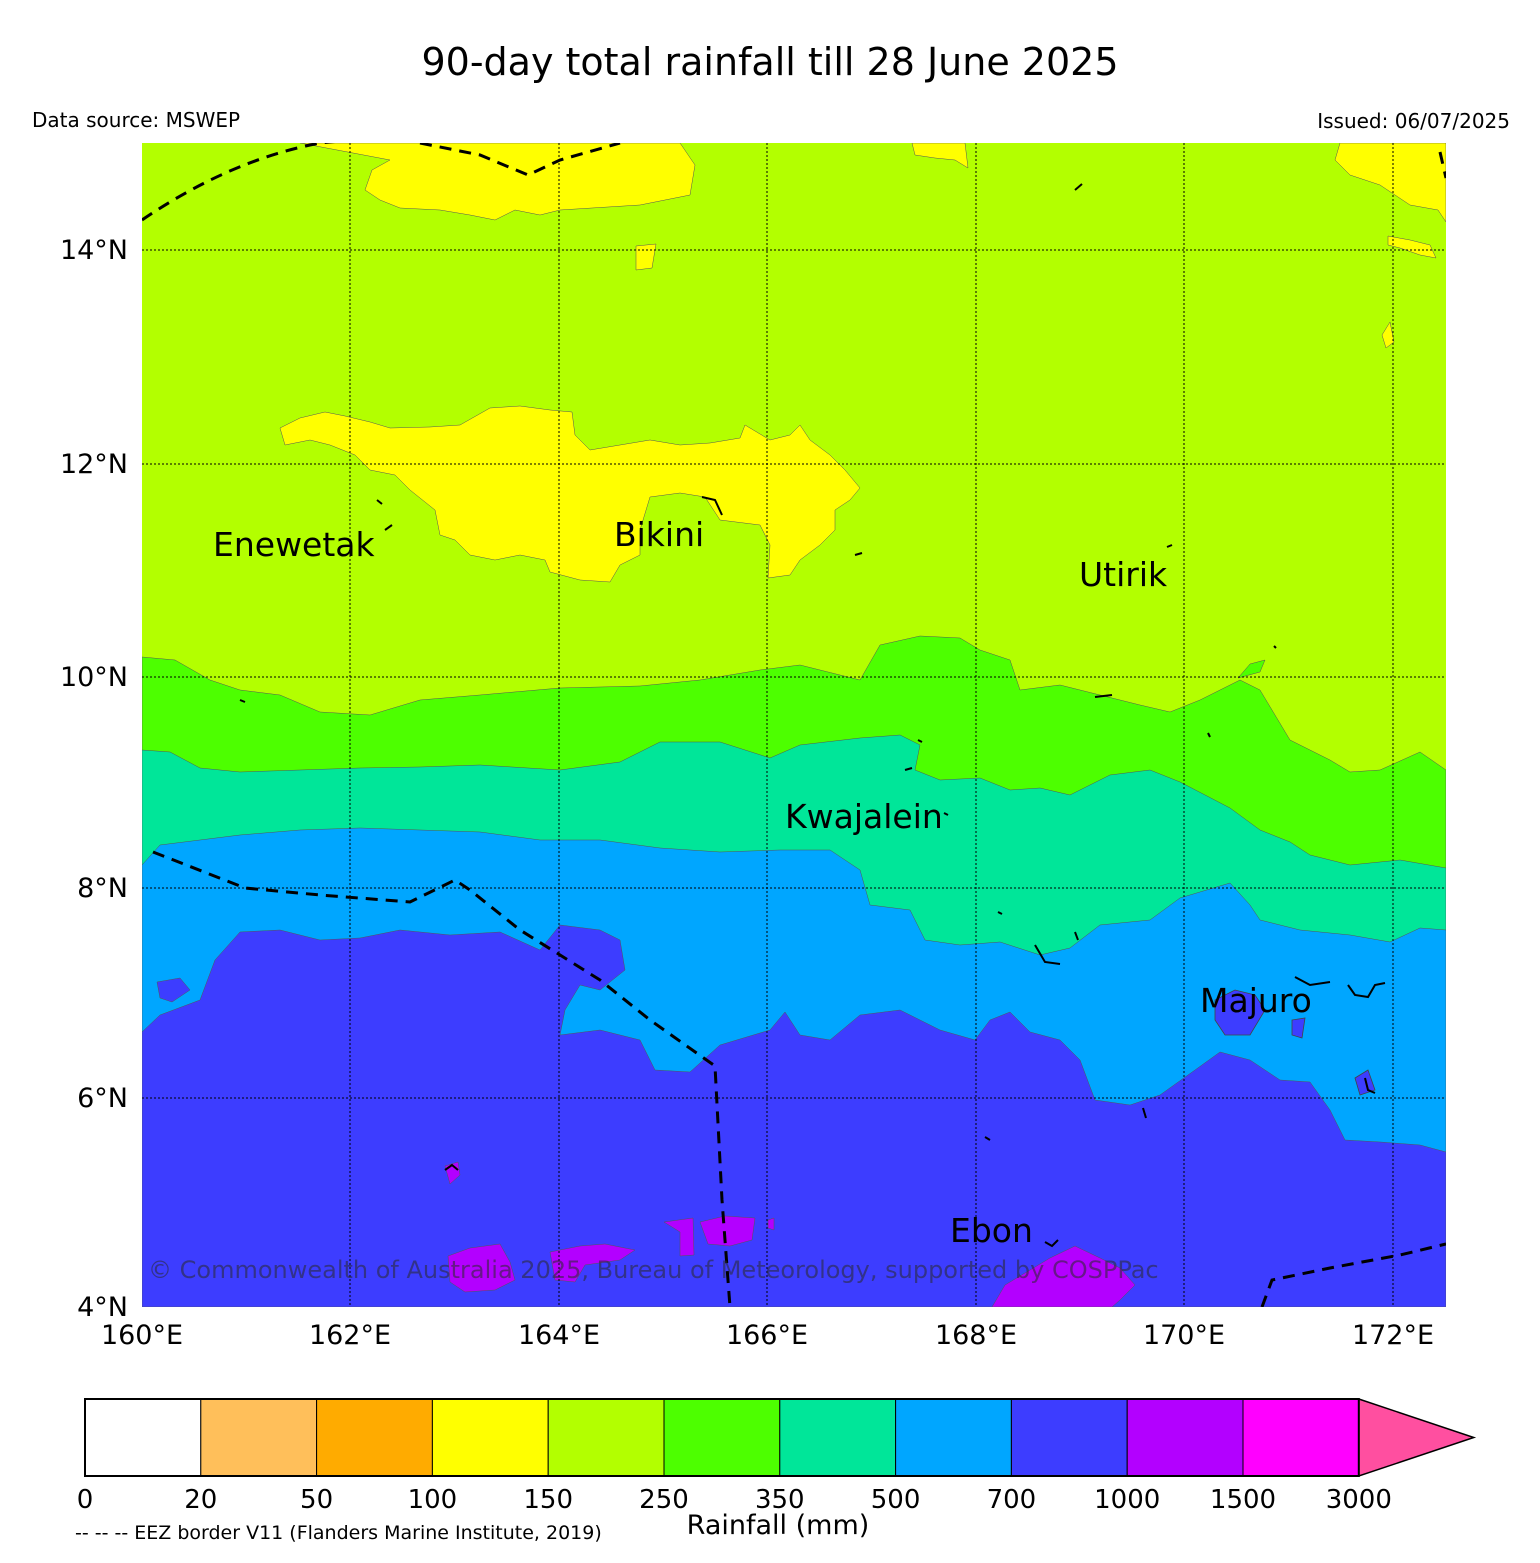  Describe the element at coordinates (1243, 1500) in the screenshot. I see `colorbar-tick-label: 1500` at that location.